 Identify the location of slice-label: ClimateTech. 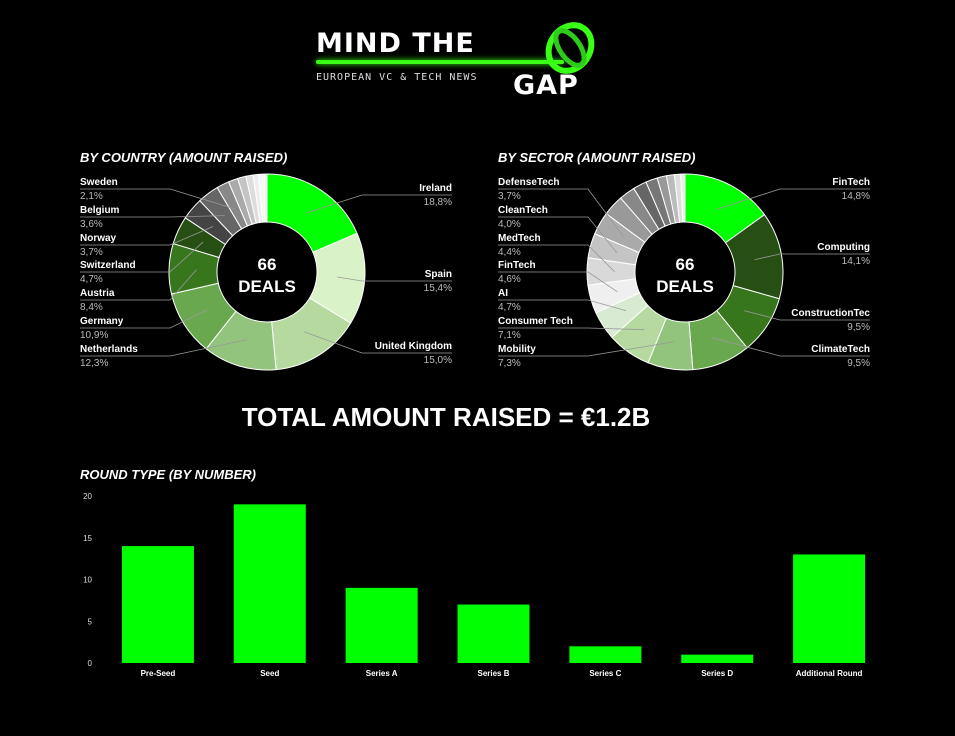
(840, 349).